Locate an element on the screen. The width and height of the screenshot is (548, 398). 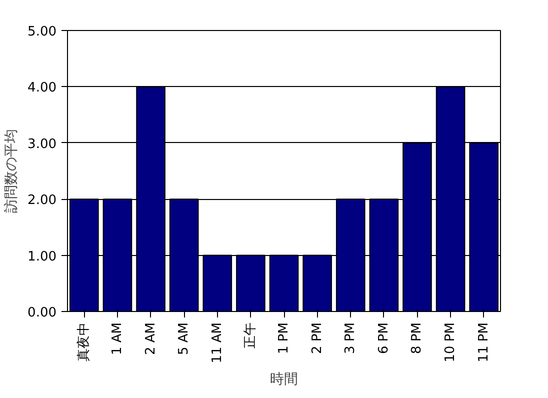
x-tick-label: 11 PM is located at coordinates (484, 342).